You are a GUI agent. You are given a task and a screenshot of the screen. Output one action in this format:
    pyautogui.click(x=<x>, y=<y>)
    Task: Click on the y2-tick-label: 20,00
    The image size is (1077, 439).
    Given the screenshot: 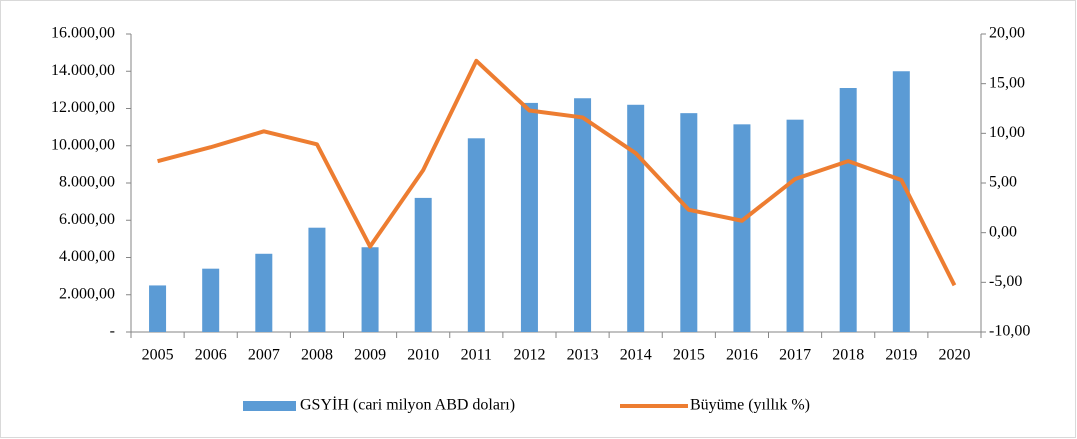 What is the action you would take?
    pyautogui.click(x=1007, y=33)
    